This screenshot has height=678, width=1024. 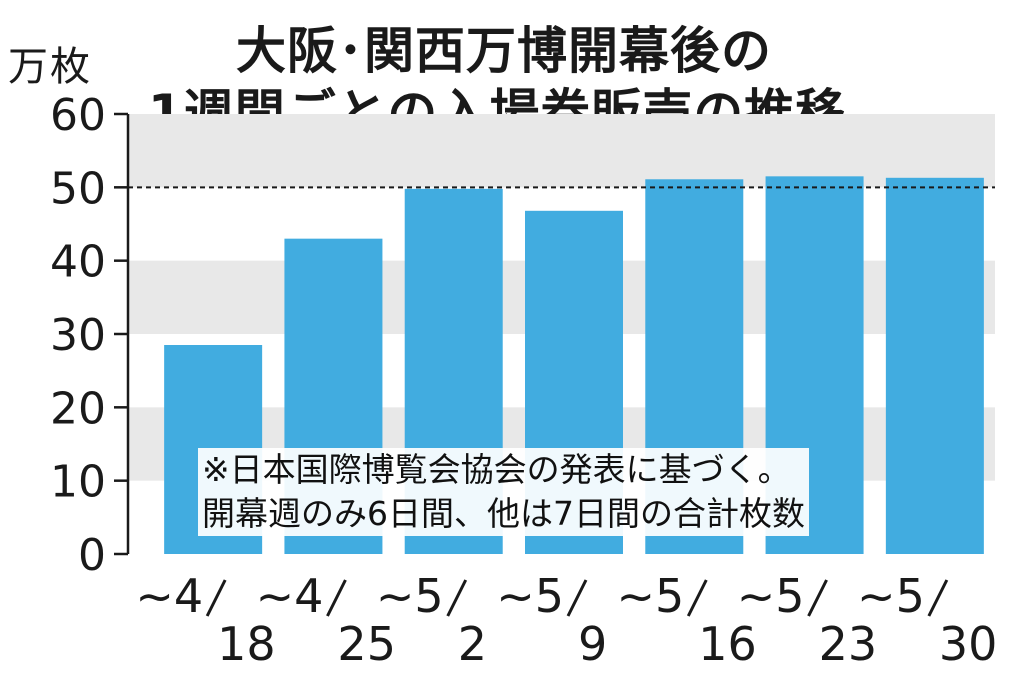 I want to click on x-tick-label: ~425, so click(x=326, y=620).